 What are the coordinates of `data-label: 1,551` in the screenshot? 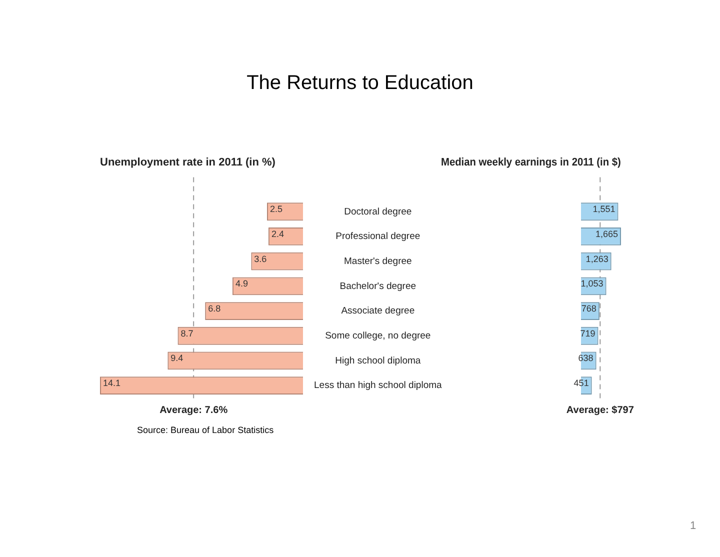 It's located at (604, 209).